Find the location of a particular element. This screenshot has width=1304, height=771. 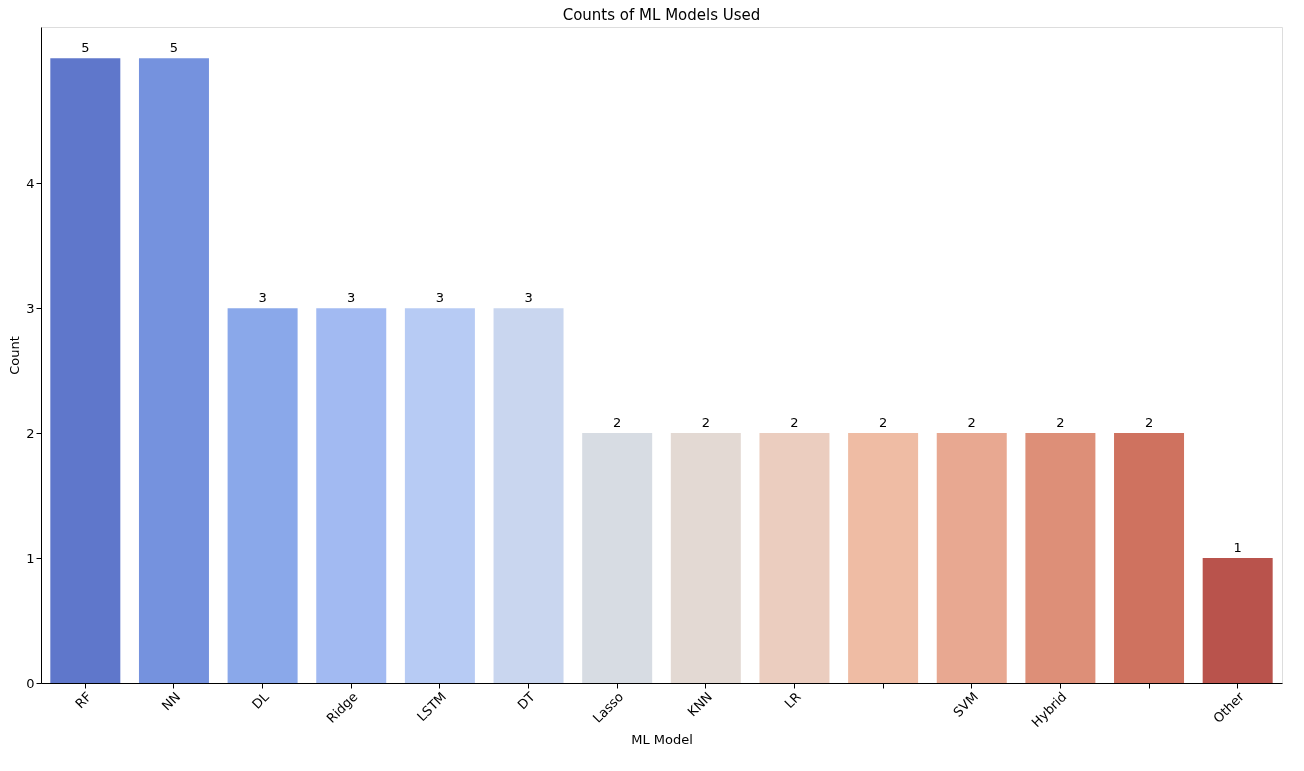

y-tick-label: 1 is located at coordinates (30, 558).